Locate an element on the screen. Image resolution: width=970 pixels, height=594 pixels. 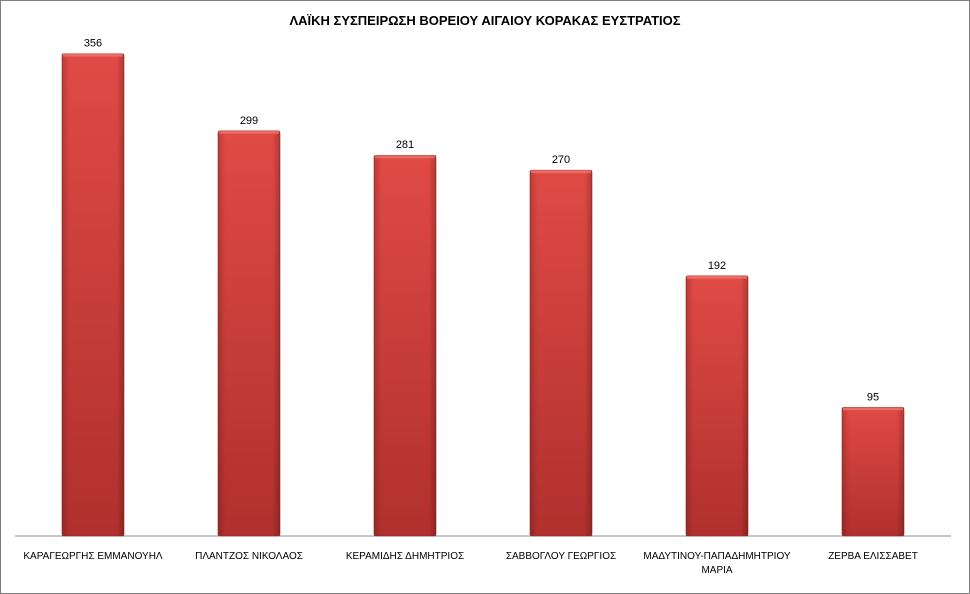
data-label: 356 is located at coordinates (93, 44).